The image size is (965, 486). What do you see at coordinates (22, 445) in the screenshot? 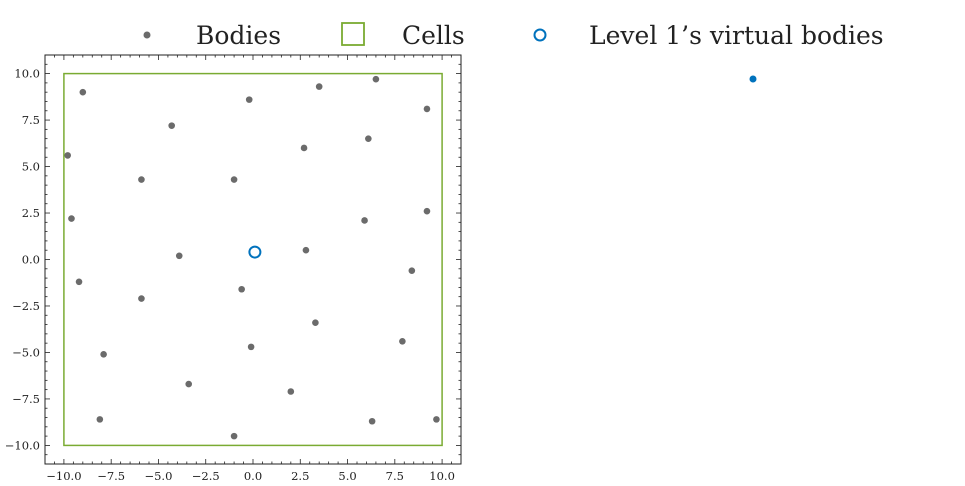
I see `y-tick-label: −10.0` at bounding box center [22, 445].